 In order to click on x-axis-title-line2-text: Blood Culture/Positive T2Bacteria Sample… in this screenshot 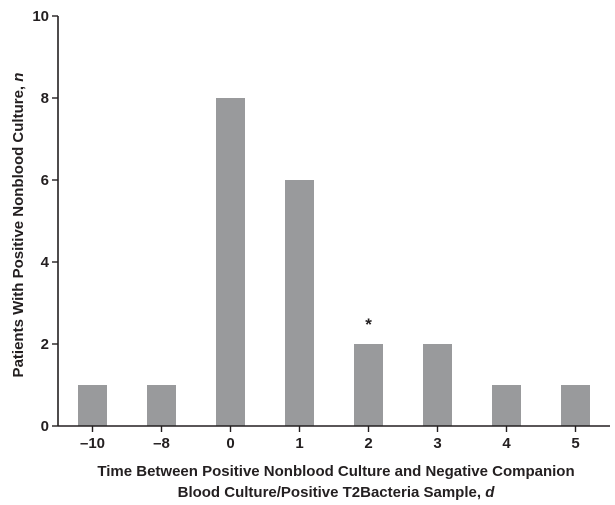, I will do `click(329, 492)`.